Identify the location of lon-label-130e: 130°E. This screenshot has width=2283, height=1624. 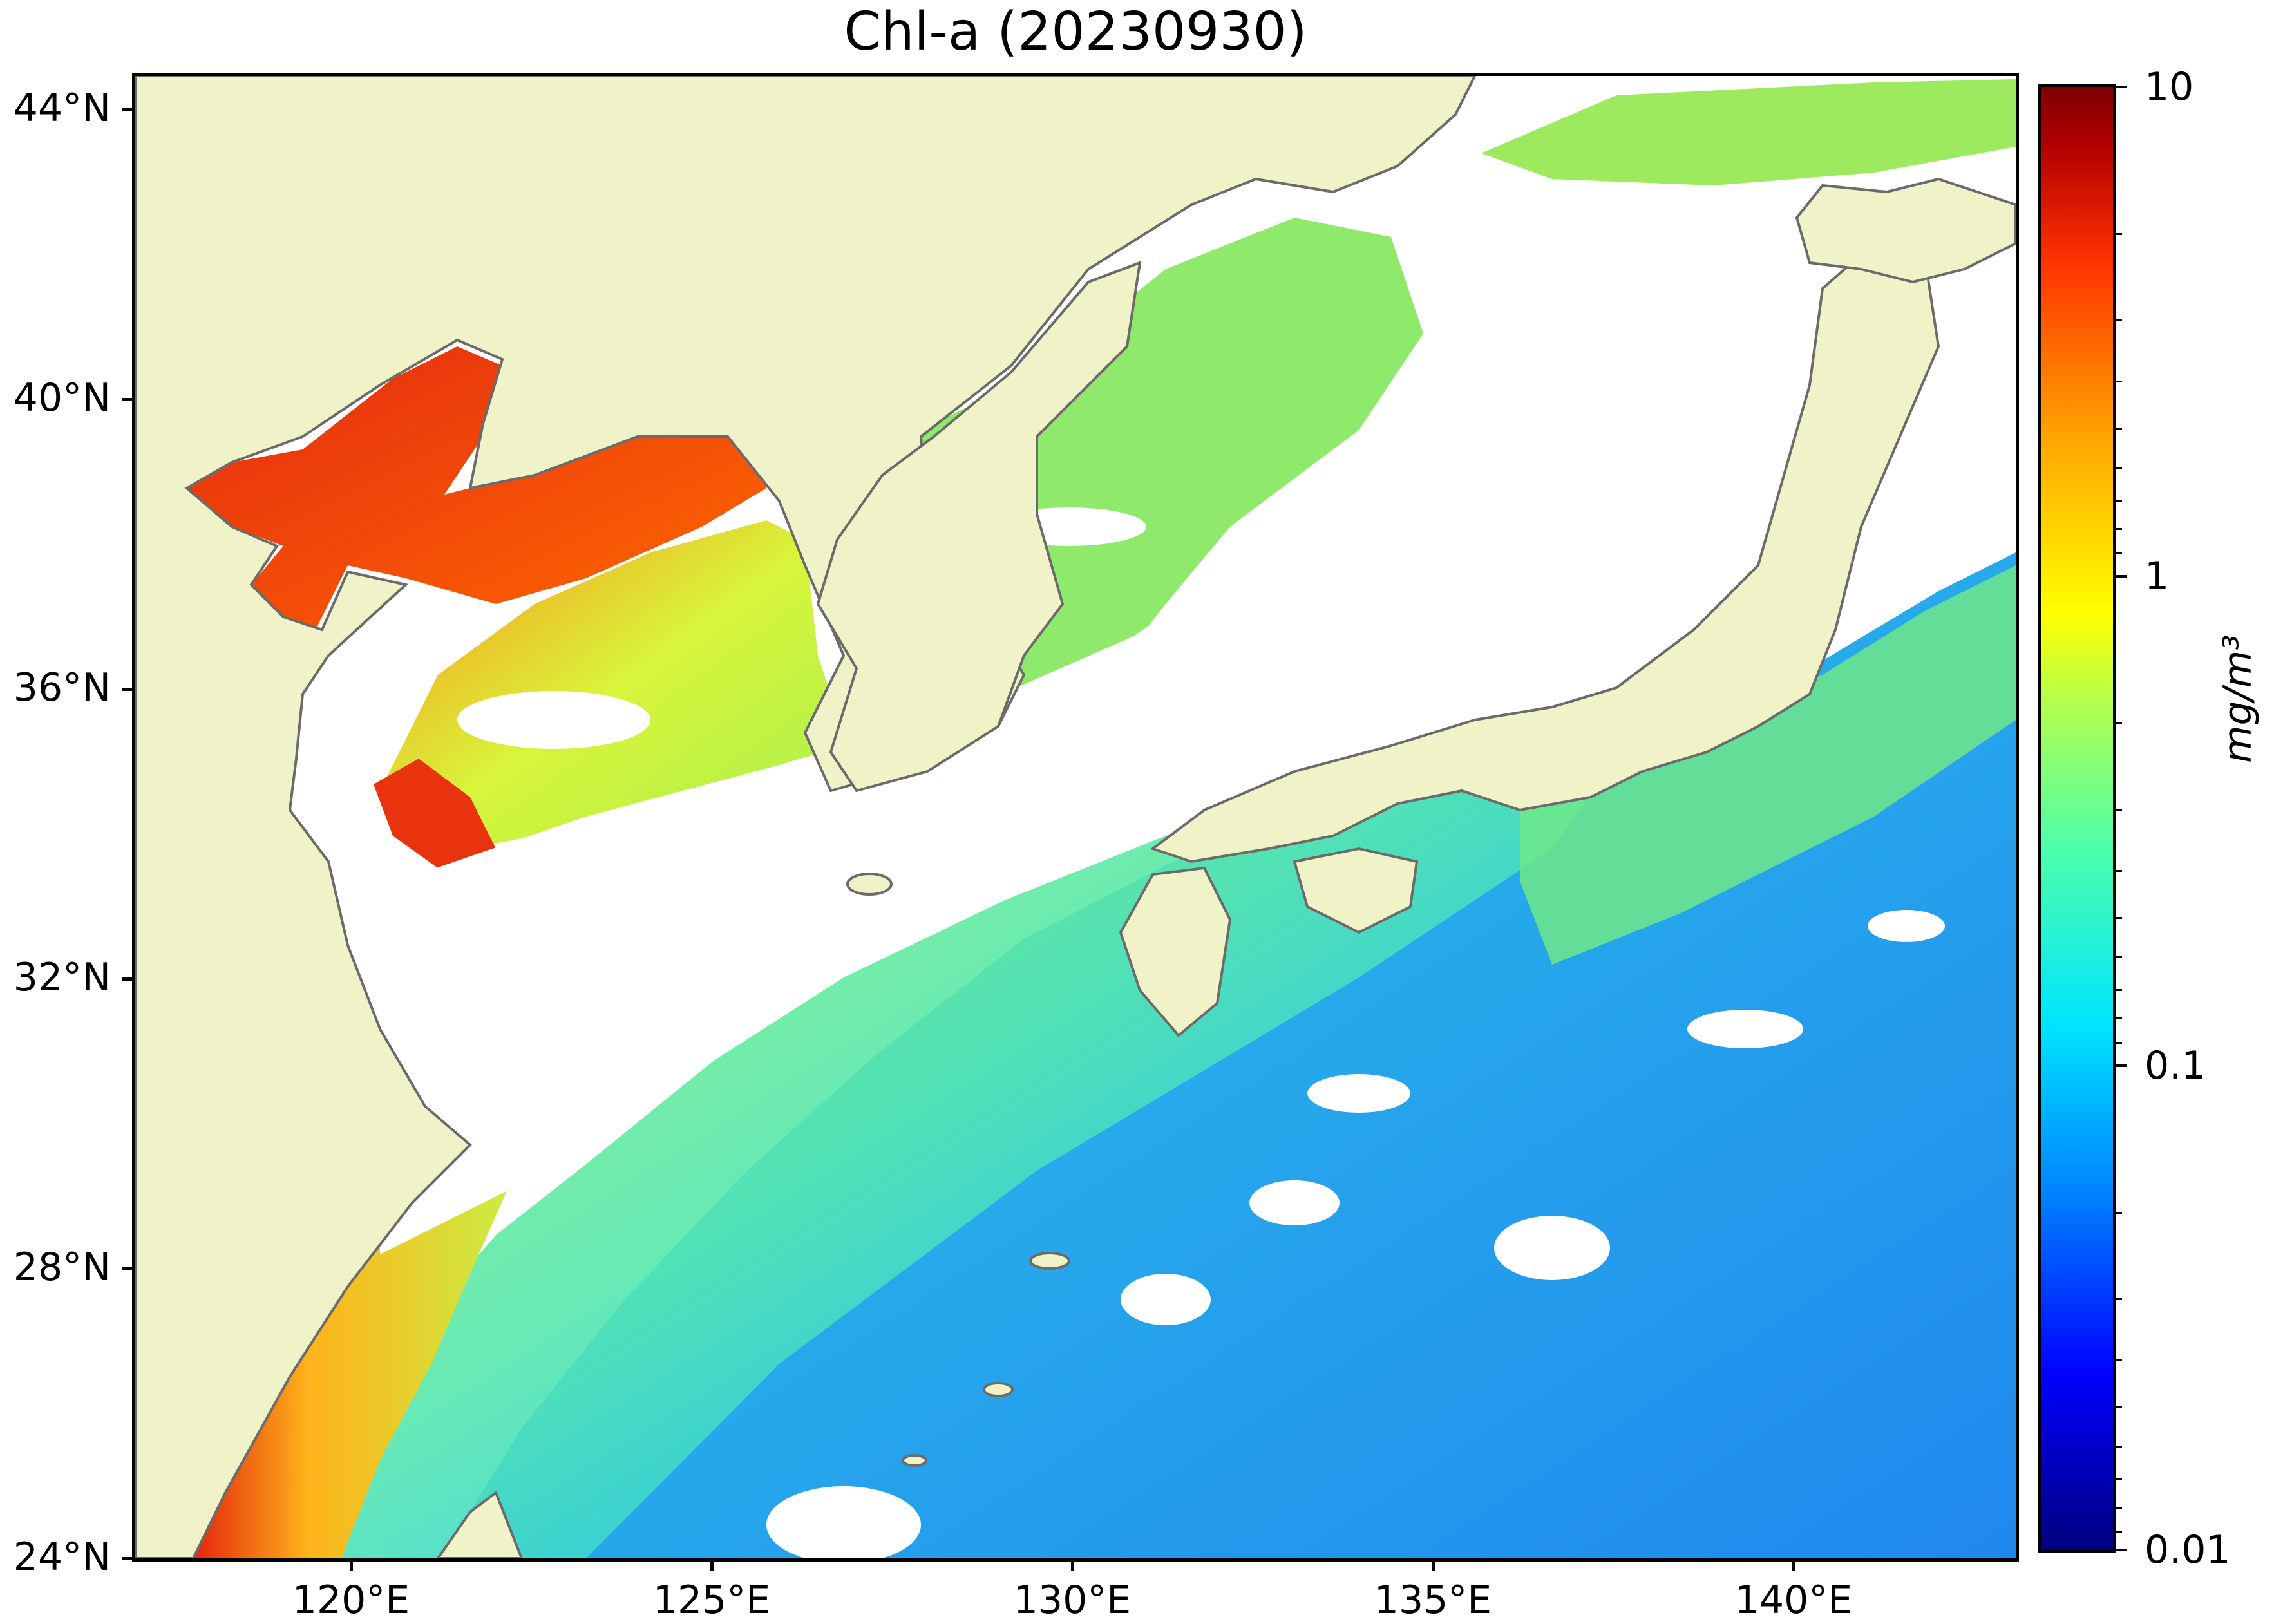
(1072, 1601).